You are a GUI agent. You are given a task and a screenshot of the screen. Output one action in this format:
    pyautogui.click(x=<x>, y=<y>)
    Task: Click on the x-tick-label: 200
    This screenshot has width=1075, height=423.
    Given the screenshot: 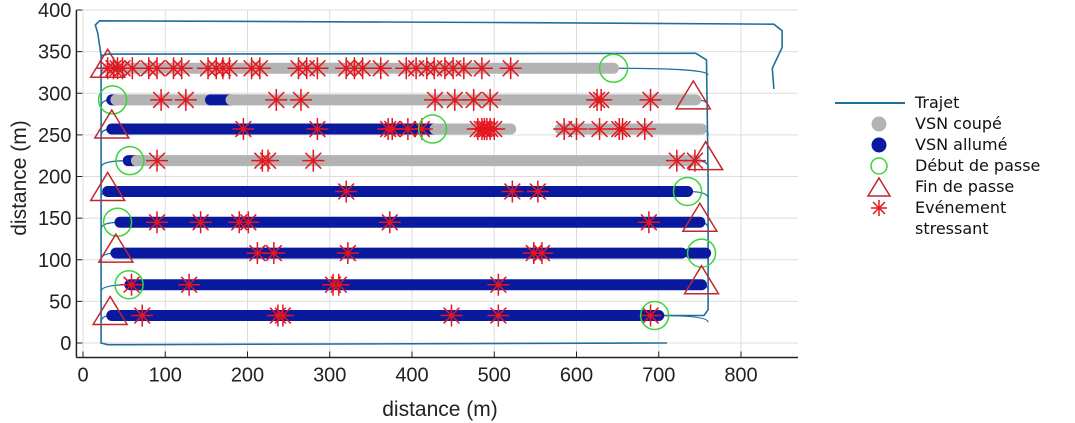 What is the action you would take?
    pyautogui.click(x=247, y=375)
    